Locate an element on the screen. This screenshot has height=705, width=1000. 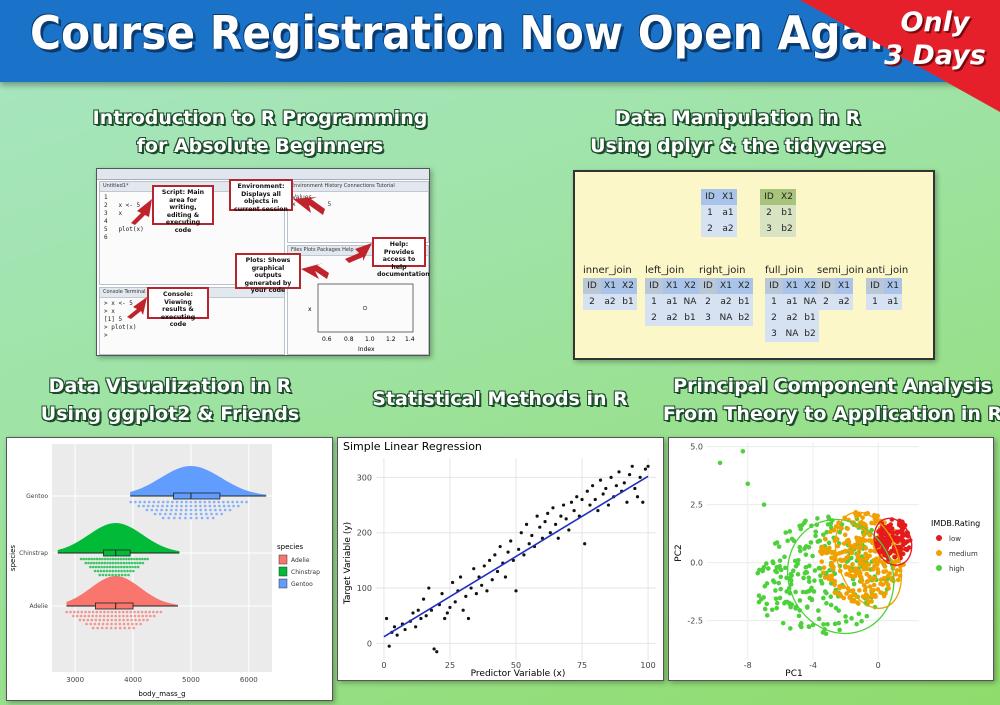
legend-dot is located at coordinates (939, 553).